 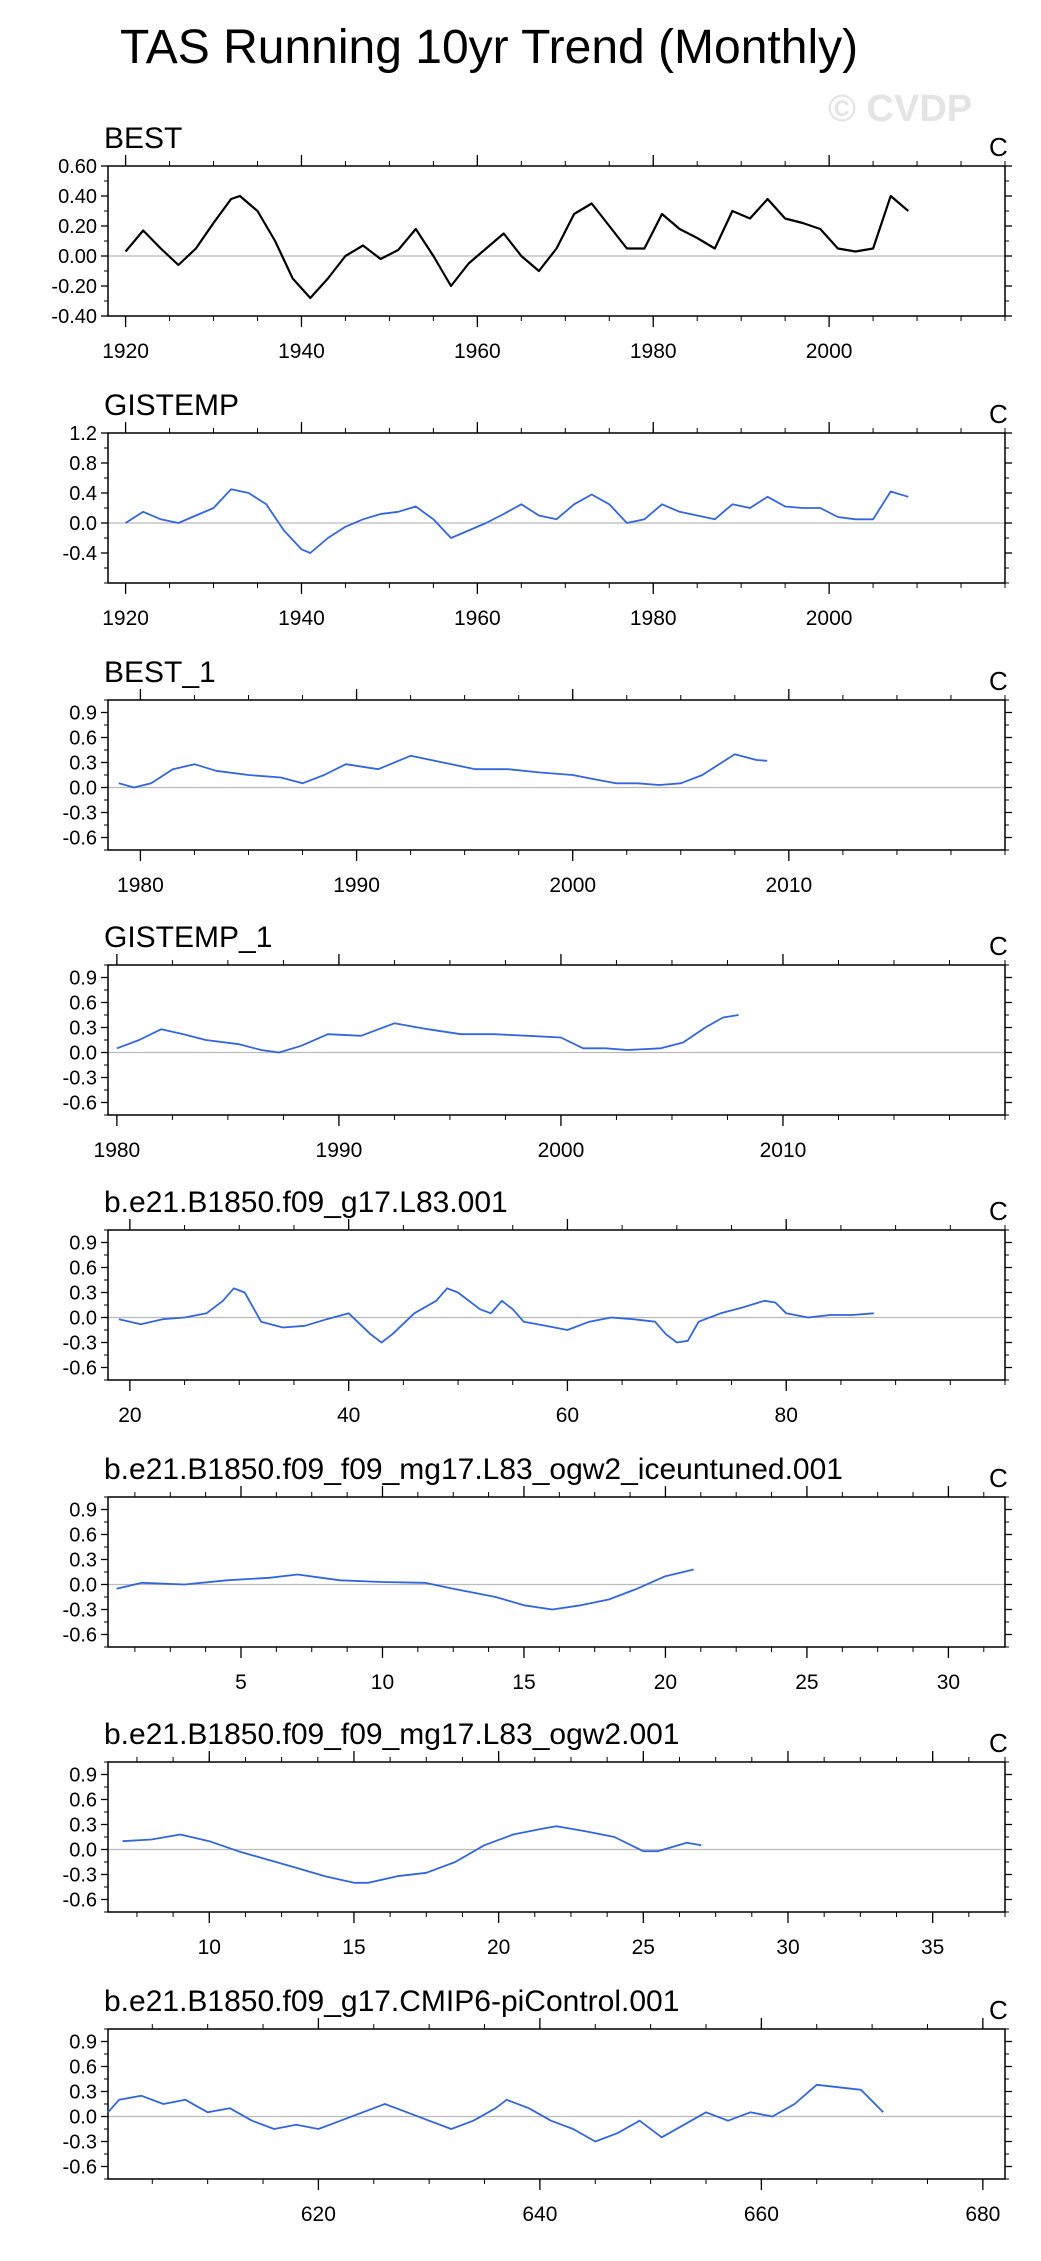 I want to click on x-tick-label: 80, so click(x=786, y=1415).